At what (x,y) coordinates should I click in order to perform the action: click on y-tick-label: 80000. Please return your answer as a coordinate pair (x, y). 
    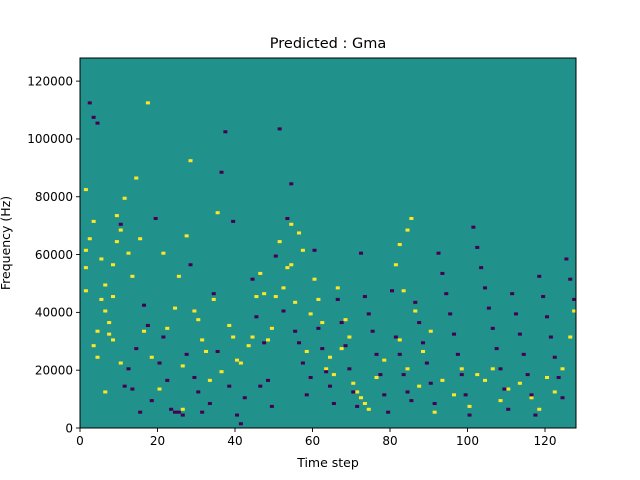
    Looking at the image, I should click on (54, 197).